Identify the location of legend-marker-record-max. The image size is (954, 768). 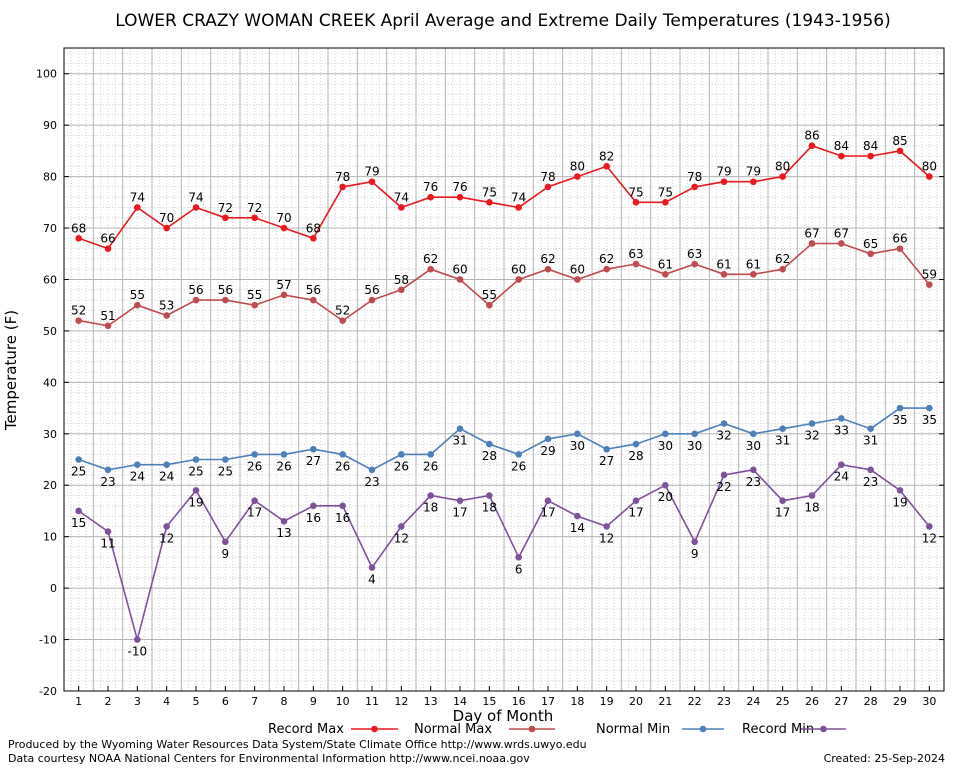
(374, 729).